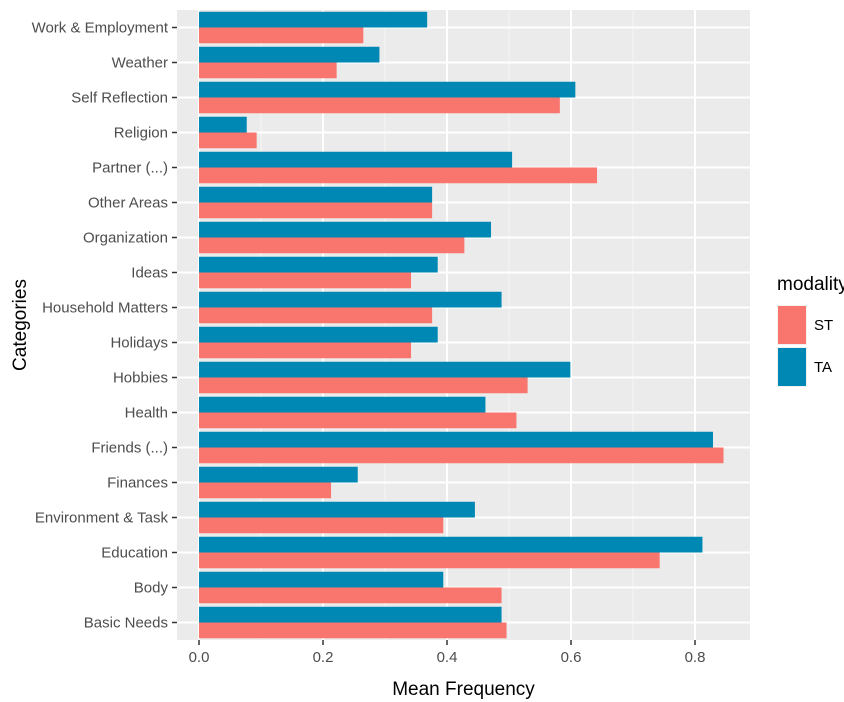 This screenshot has width=844, height=702. Describe the element at coordinates (128, 203) in the screenshot. I see `y-tick-label: Other Areas` at that location.